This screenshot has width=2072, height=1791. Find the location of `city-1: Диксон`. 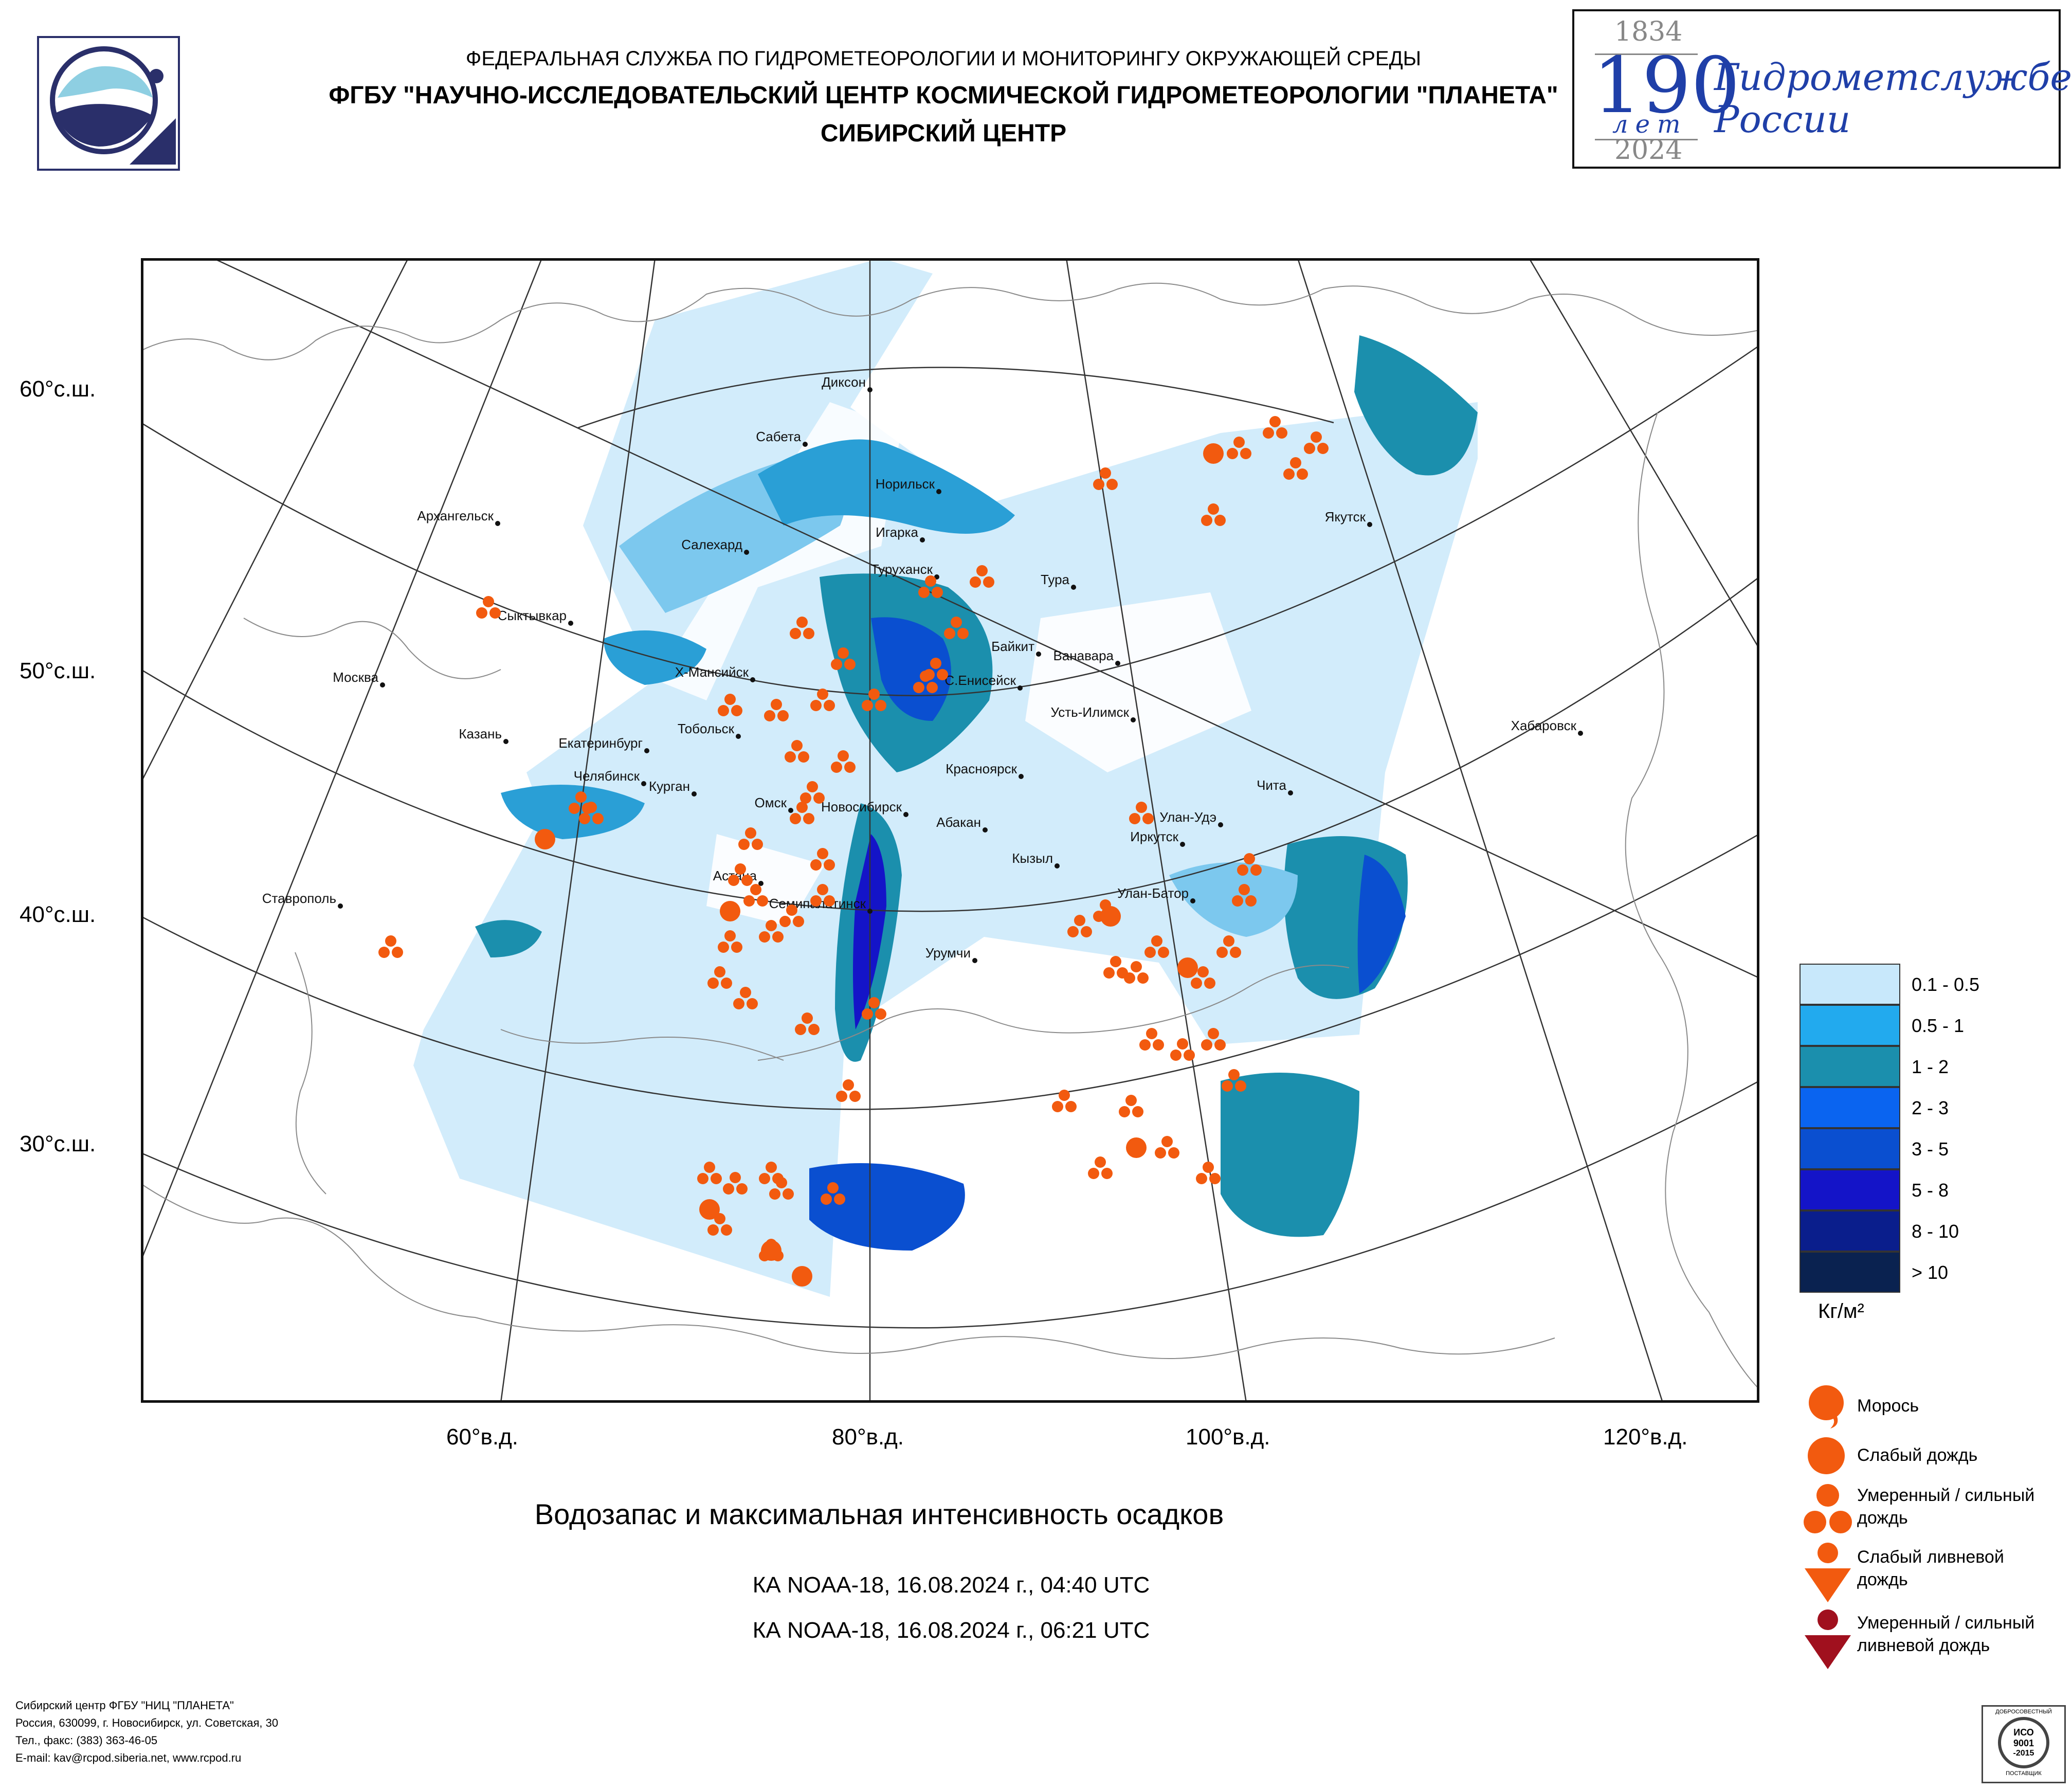

city-1: Диксон is located at coordinates (847, 383).